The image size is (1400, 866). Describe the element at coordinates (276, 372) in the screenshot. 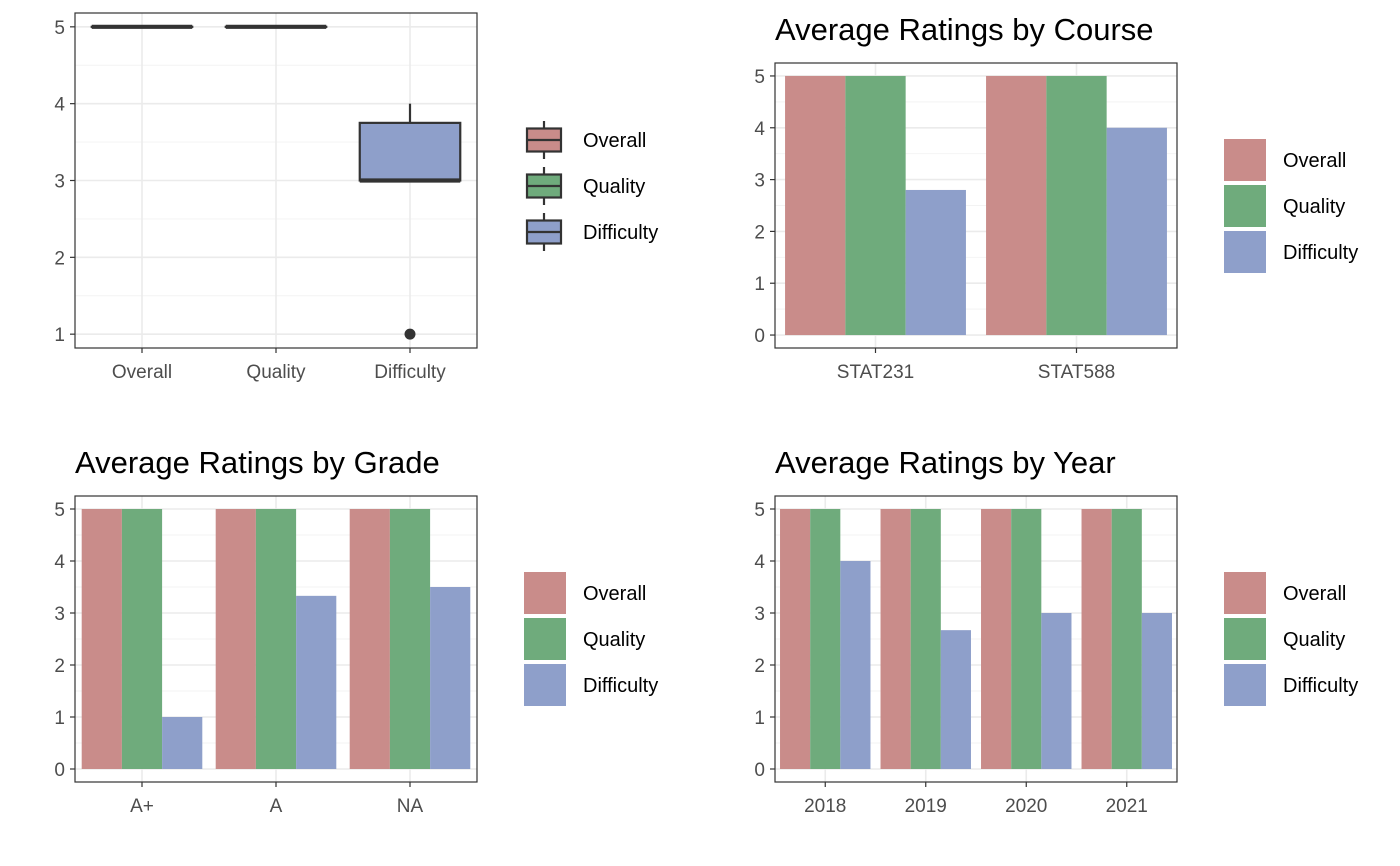

I see `x-tick-label: Quality` at that location.